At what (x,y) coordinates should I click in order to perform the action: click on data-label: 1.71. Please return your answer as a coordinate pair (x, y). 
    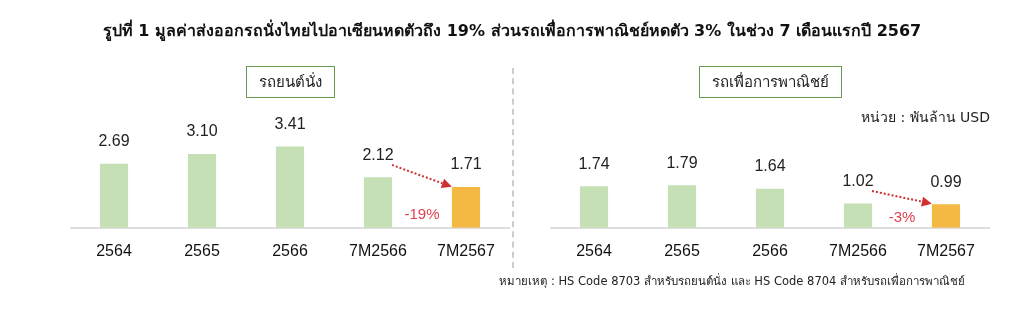
    Looking at the image, I should click on (466, 164).